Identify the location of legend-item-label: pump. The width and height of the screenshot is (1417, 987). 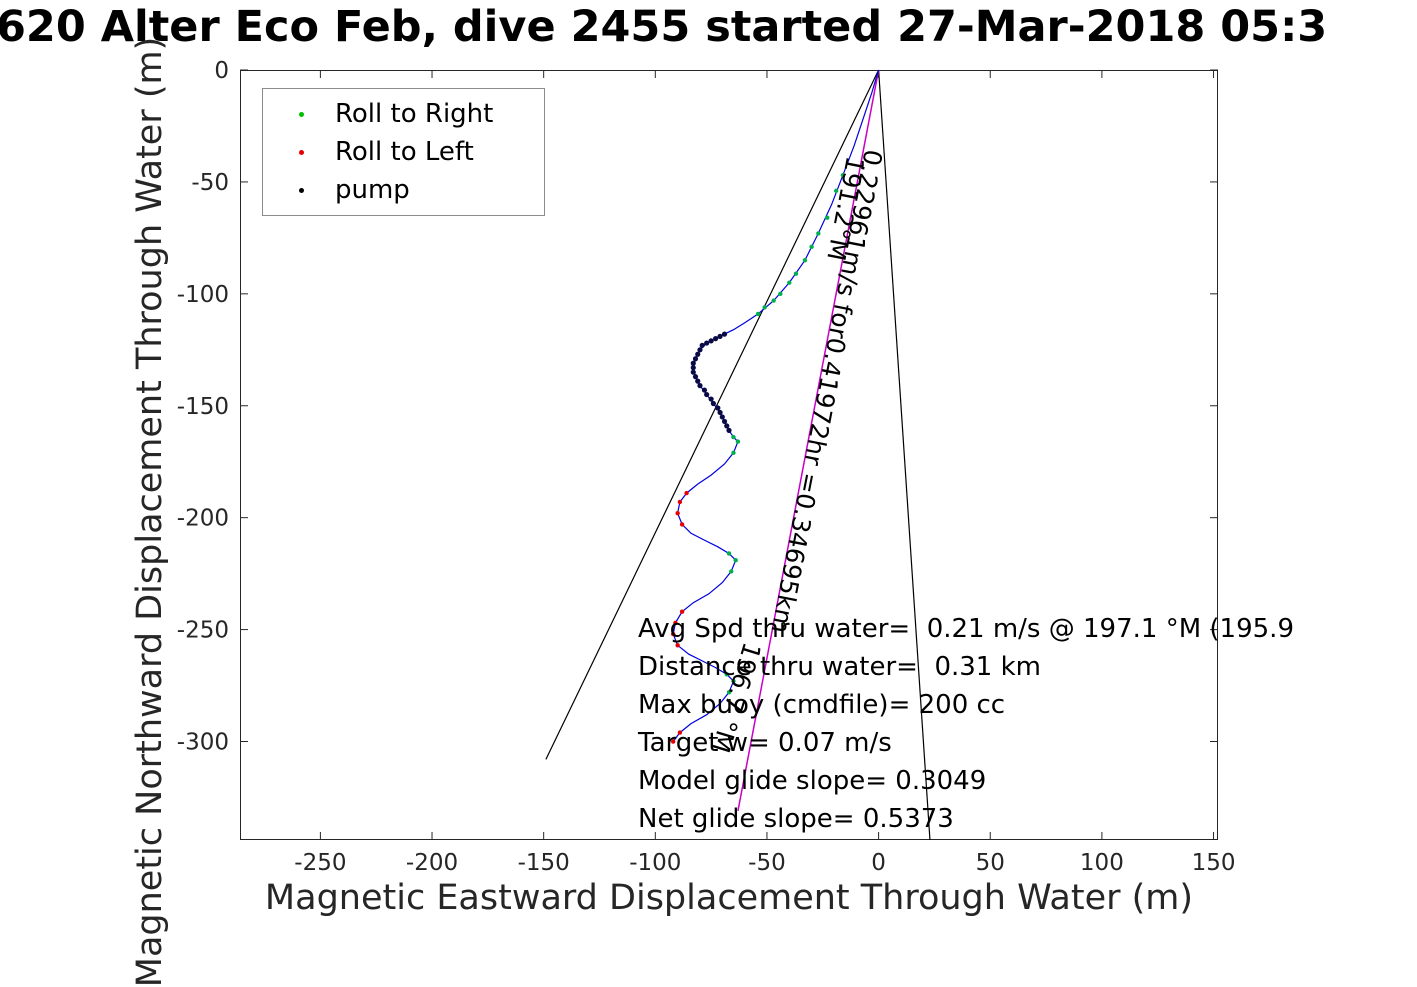
(372, 190).